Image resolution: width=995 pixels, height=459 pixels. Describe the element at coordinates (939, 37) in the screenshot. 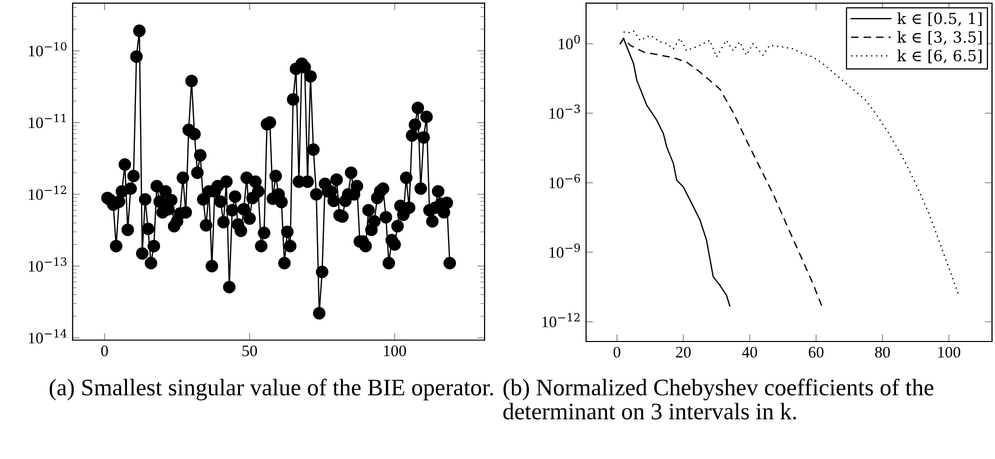

I see `legend-label: k ∈ [3, 3.5]` at that location.